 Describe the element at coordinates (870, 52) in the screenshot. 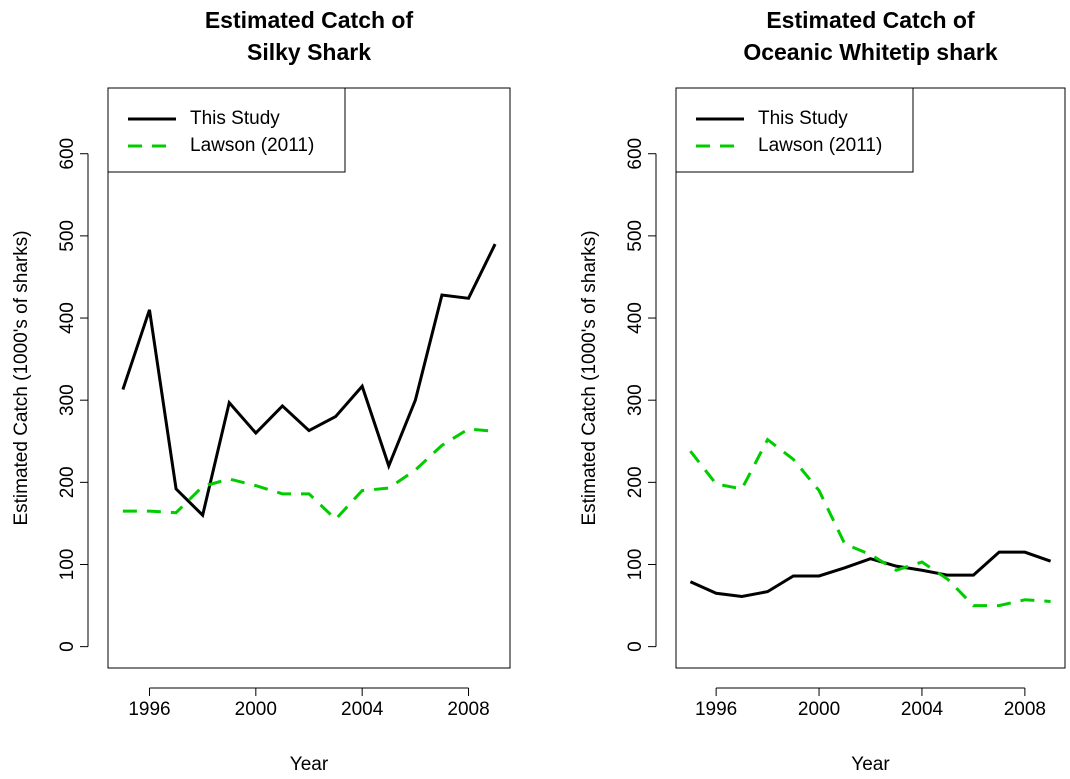

I see `chart-title: Oceanic Whitetip shark` at that location.